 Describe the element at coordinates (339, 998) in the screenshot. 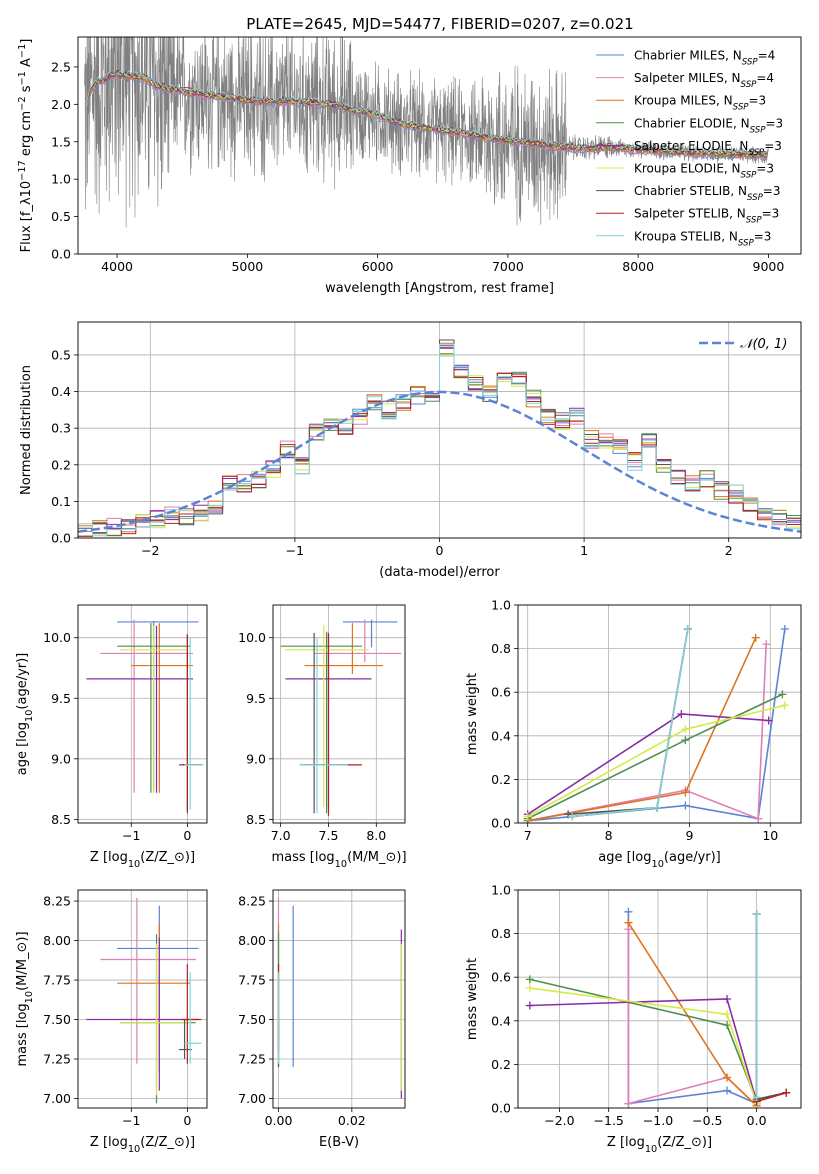

I see `mass_vs_ebv-plot-area` at that location.